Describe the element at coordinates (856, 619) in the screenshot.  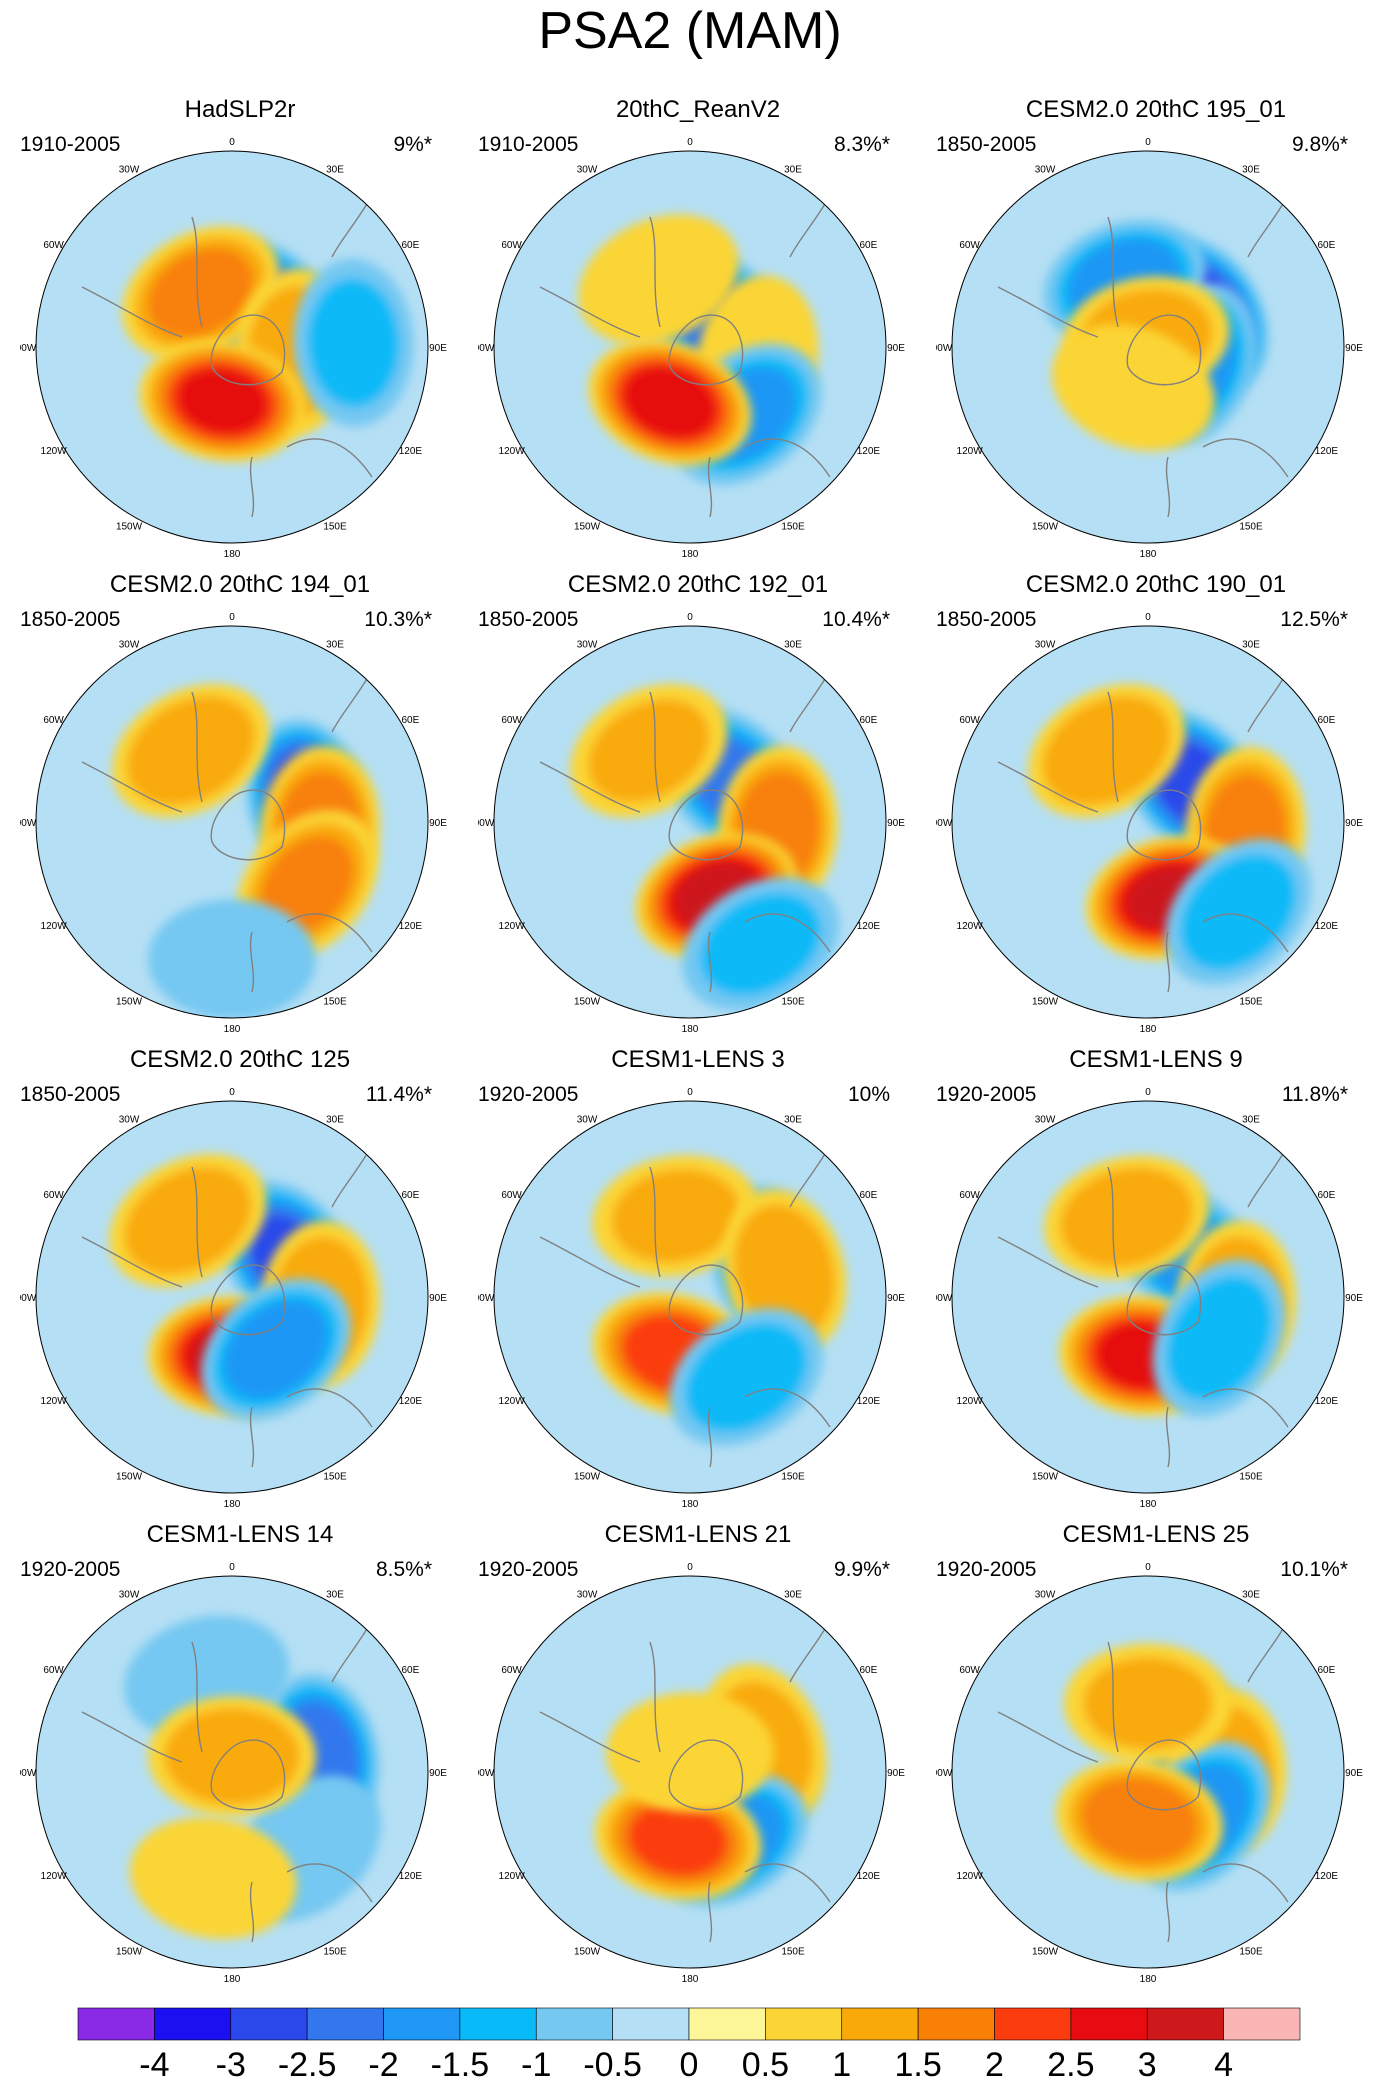
I see `variance-label: 10.4%*` at that location.